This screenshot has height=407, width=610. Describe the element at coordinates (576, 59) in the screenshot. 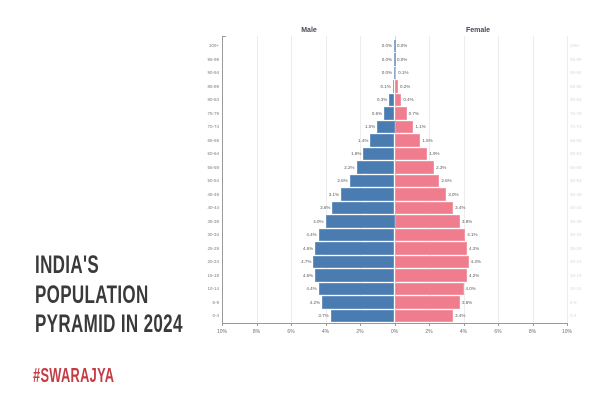

I see `age-group-label-right: 95-99` at that location.